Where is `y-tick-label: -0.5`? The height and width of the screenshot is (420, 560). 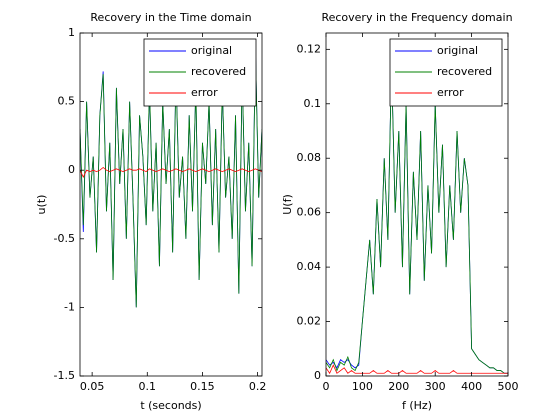 y-tick-label: -0.5 is located at coordinates (64, 238).